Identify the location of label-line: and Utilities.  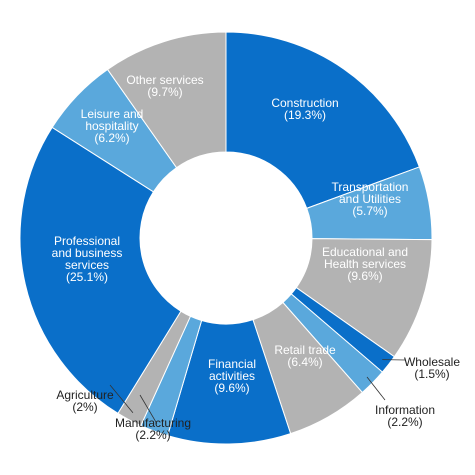
(370, 199).